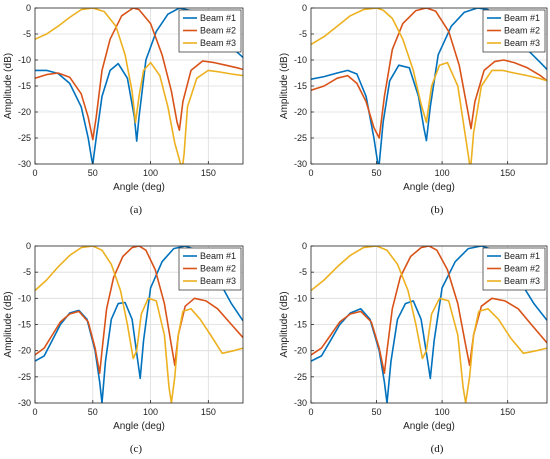 Image resolution: width=550 pixels, height=459 pixels. Describe the element at coordinates (437, 210) in the screenshot. I see `subfigure-caption: (b)` at that location.